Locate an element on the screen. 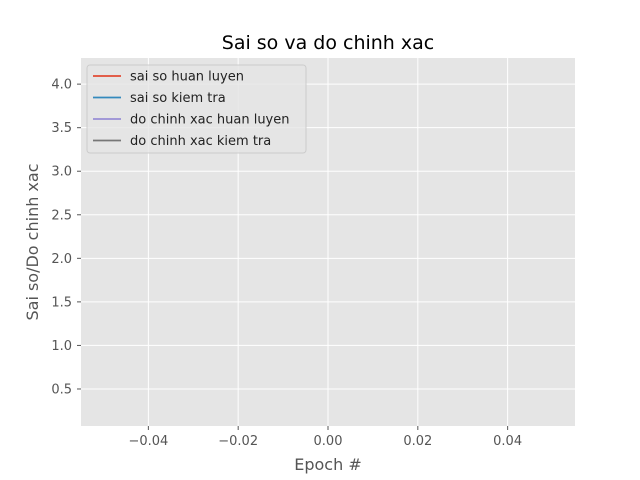 The height and width of the screenshot is (480, 640). y-tick-label: 1.5 is located at coordinates (61, 302).